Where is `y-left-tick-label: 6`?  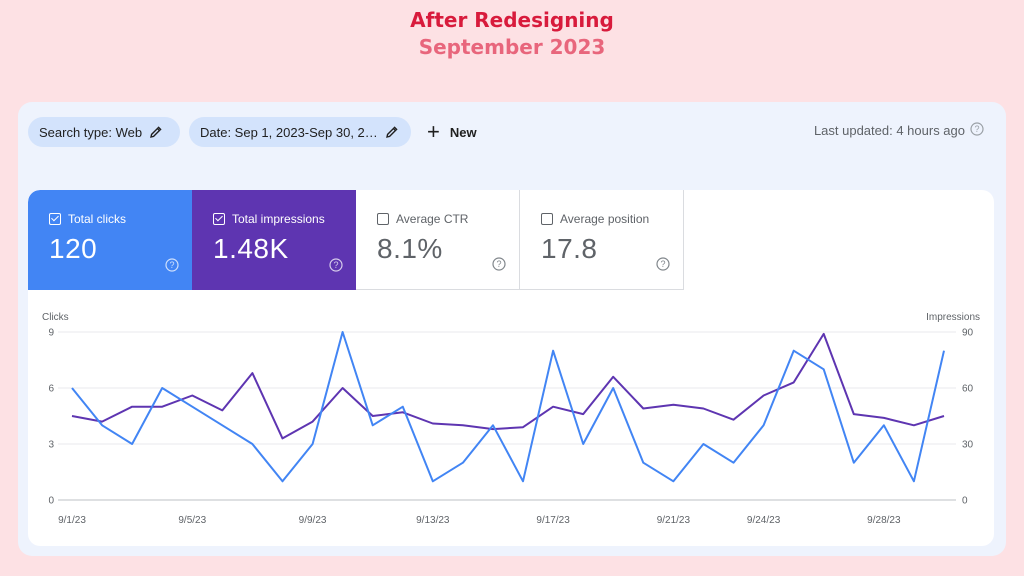
y-left-tick-label: 6 is located at coordinates (51, 389).